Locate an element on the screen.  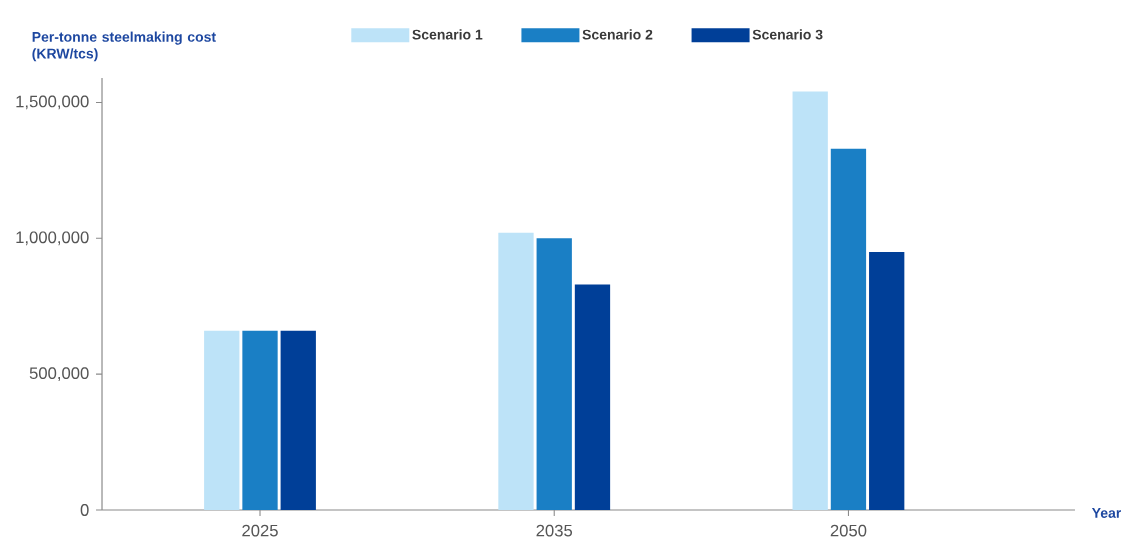
x-tick-label: 2050 is located at coordinates (848, 530).